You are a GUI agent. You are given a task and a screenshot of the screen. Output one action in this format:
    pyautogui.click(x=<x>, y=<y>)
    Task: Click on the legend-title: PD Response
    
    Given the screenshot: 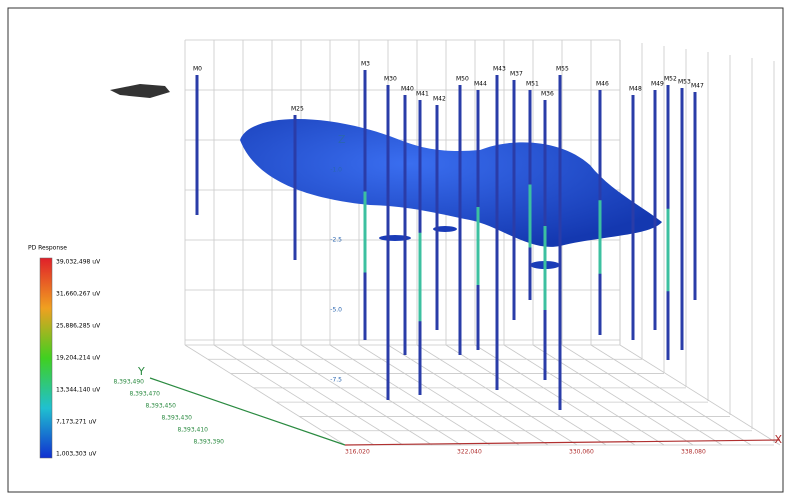 What is the action you would take?
    pyautogui.click(x=47, y=248)
    